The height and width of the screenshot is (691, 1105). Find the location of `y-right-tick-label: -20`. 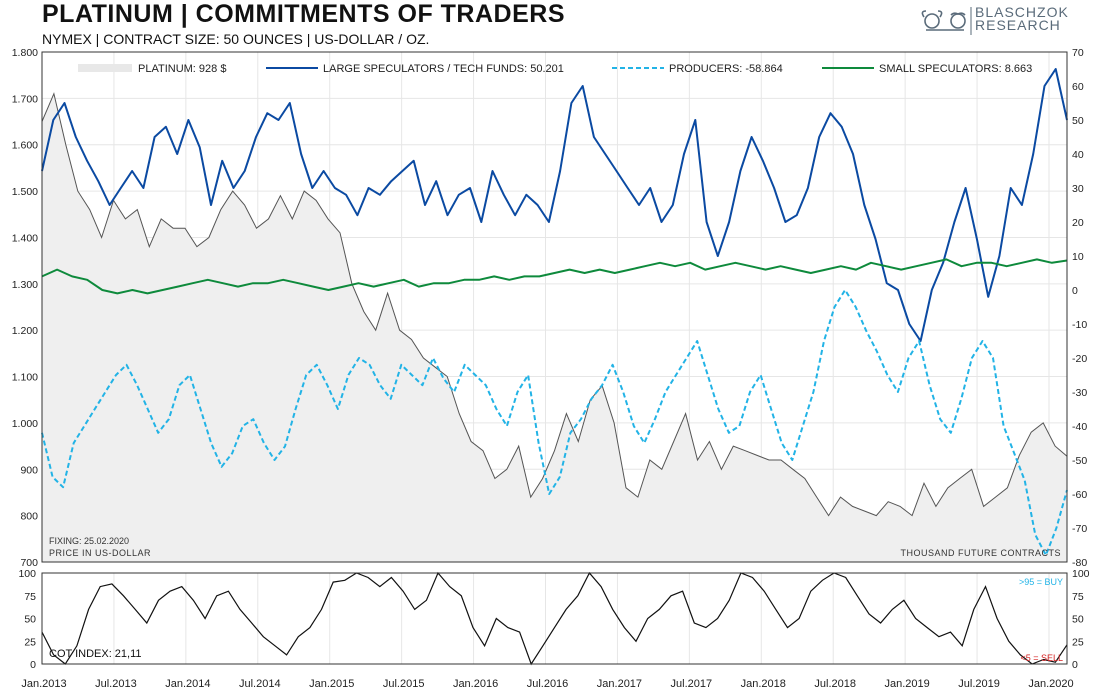

y-right-tick-label: -20 is located at coordinates (1079, 359).